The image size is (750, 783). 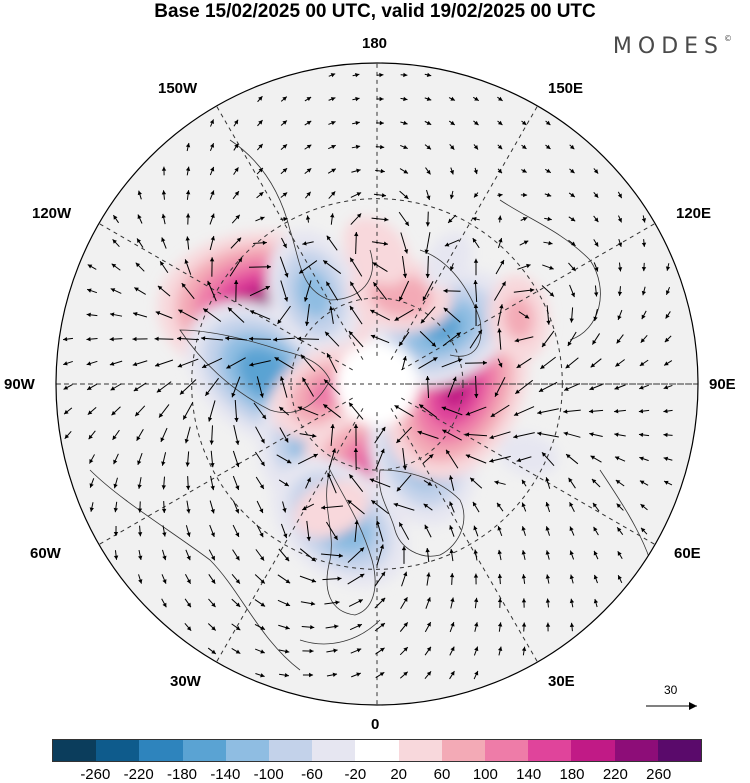 I want to click on colorbar-swatch, so click(x=291, y=750).